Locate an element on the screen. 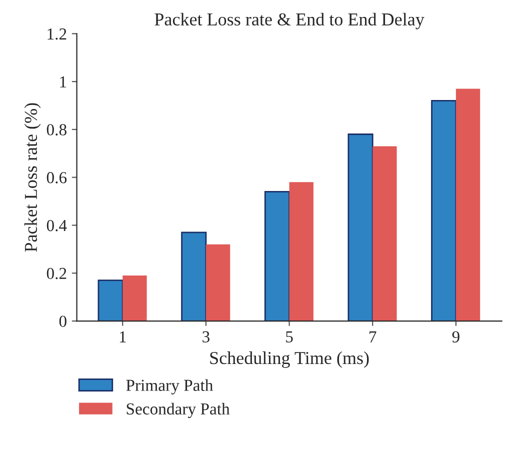 The height and width of the screenshot is (449, 512). x-tick-label: 5 is located at coordinates (289, 336).